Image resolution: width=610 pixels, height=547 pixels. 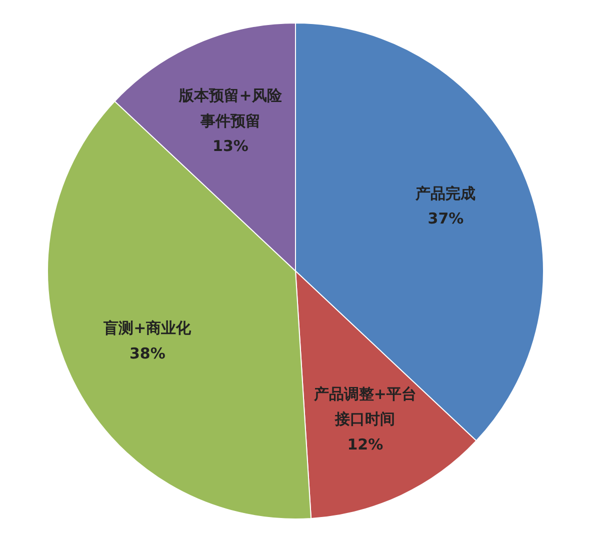 What do you see at coordinates (446, 219) in the screenshot?
I see `data-label: 37%` at bounding box center [446, 219].